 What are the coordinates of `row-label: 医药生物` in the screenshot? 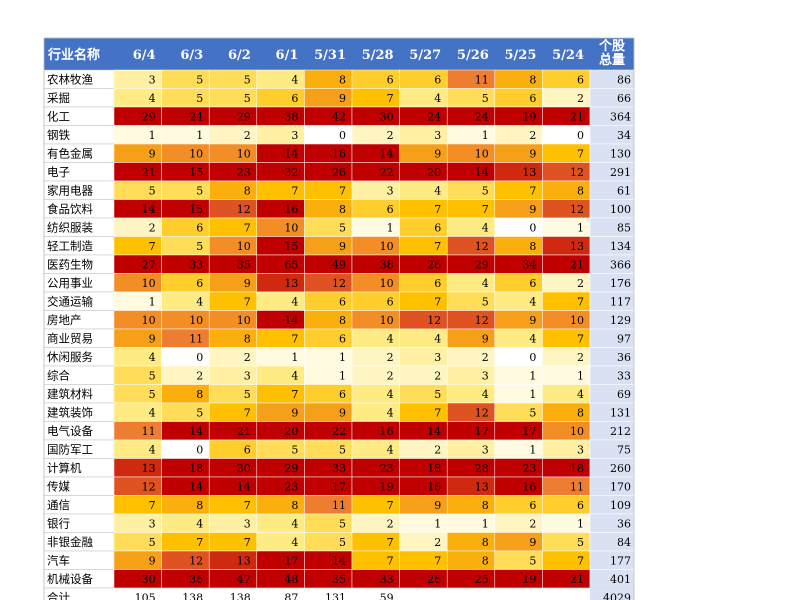 It's located at (70, 264).